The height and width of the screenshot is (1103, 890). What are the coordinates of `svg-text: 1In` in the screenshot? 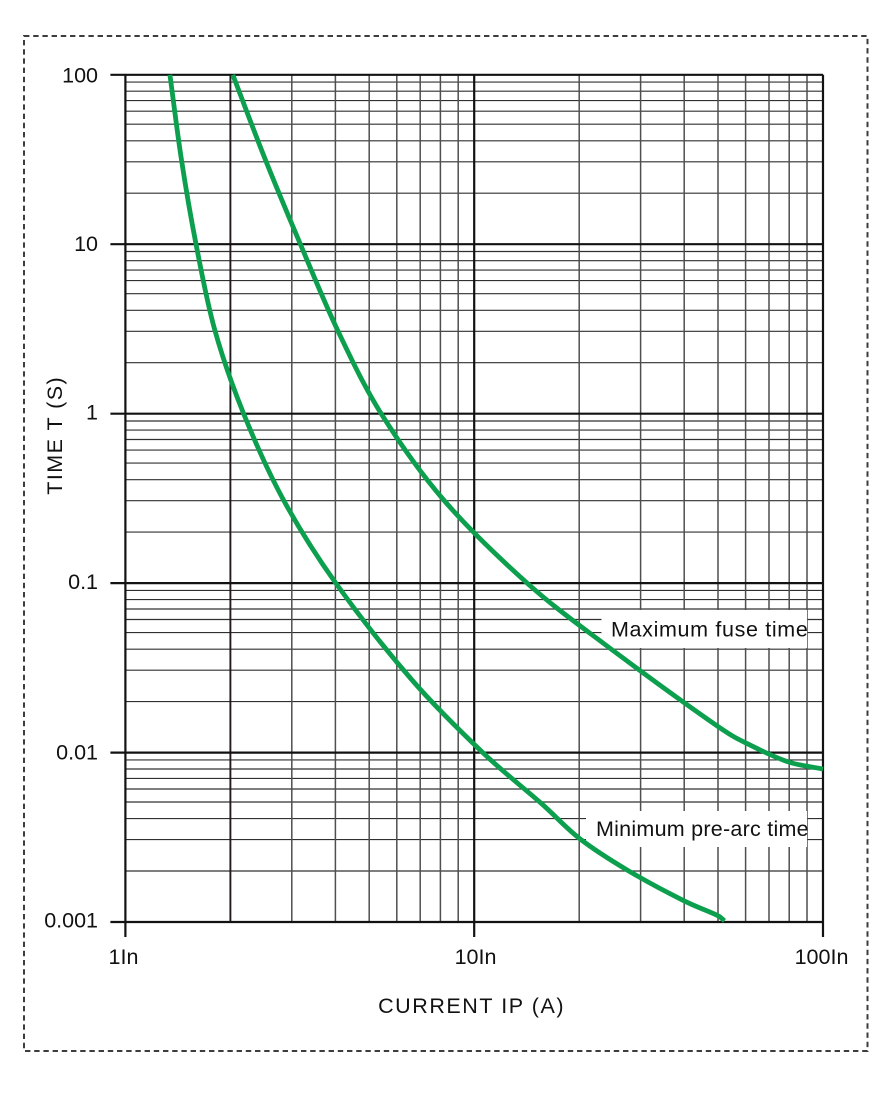 It's located at (124, 957).